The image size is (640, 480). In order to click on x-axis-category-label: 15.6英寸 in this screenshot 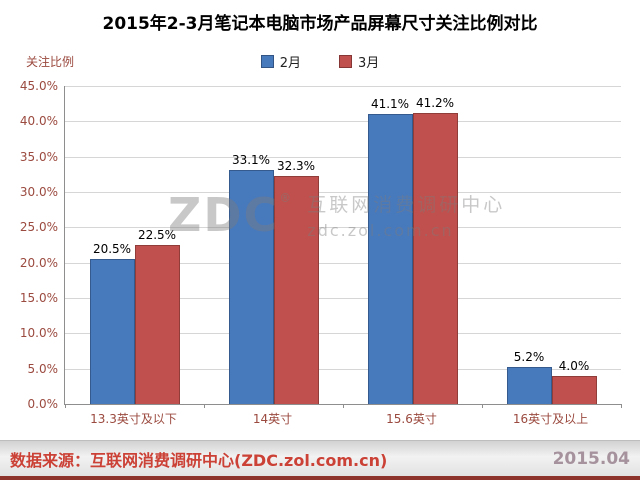, I will do `click(411, 419)`.